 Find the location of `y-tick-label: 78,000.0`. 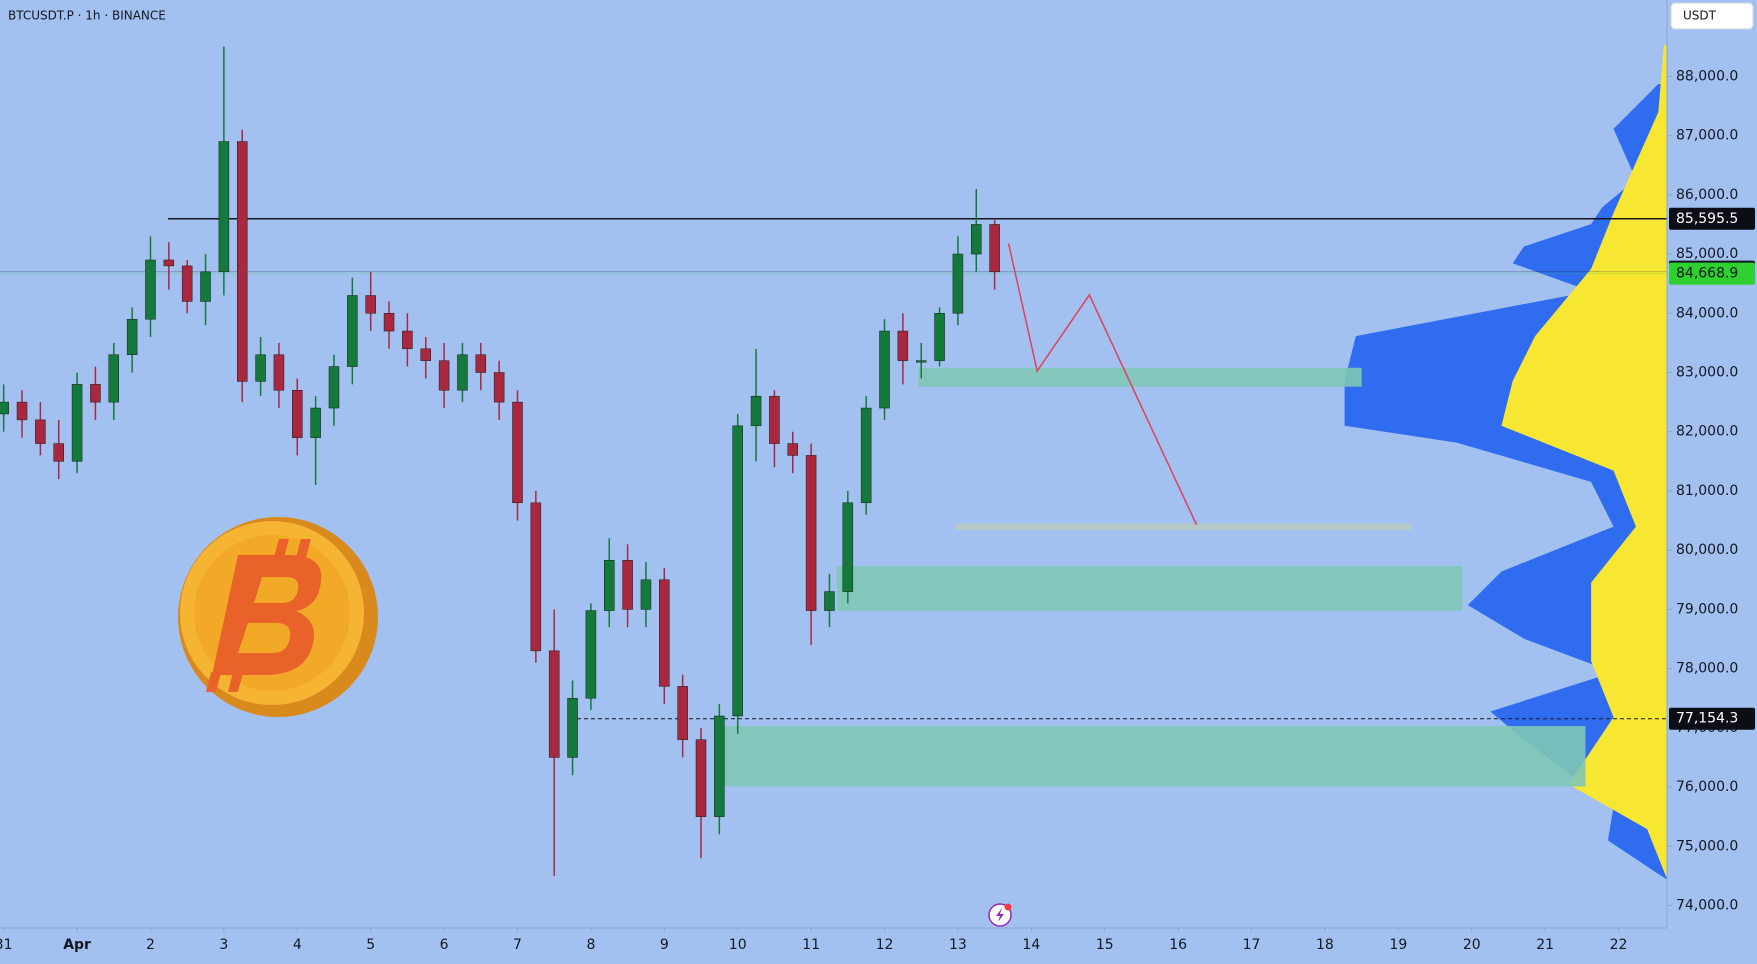

y-tick-label: 78,000.0 is located at coordinates (1707, 669).